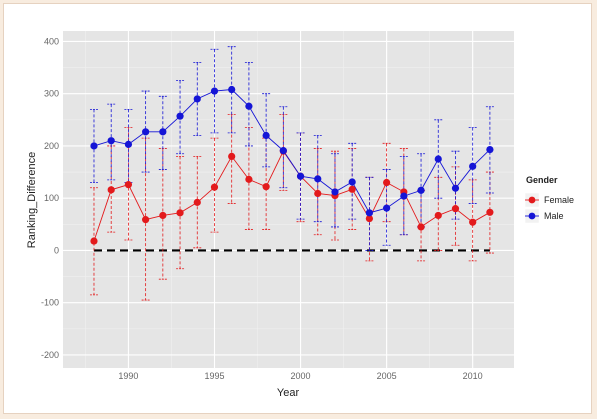 The image size is (597, 419). What do you see at coordinates (50, 355) in the screenshot?
I see `y-tick-label: -200` at bounding box center [50, 355].